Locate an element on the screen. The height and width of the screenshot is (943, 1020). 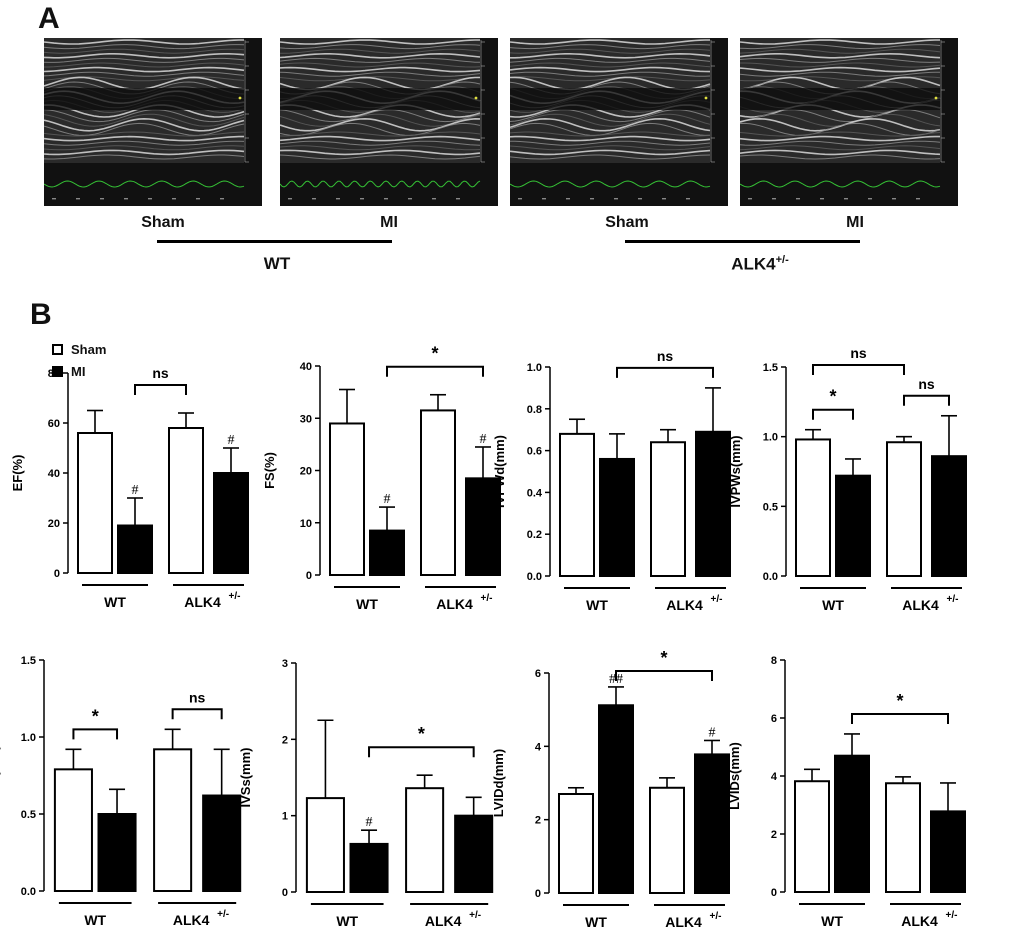
echo-label-alk4-sham: Sham is located at coordinates (627, 222).